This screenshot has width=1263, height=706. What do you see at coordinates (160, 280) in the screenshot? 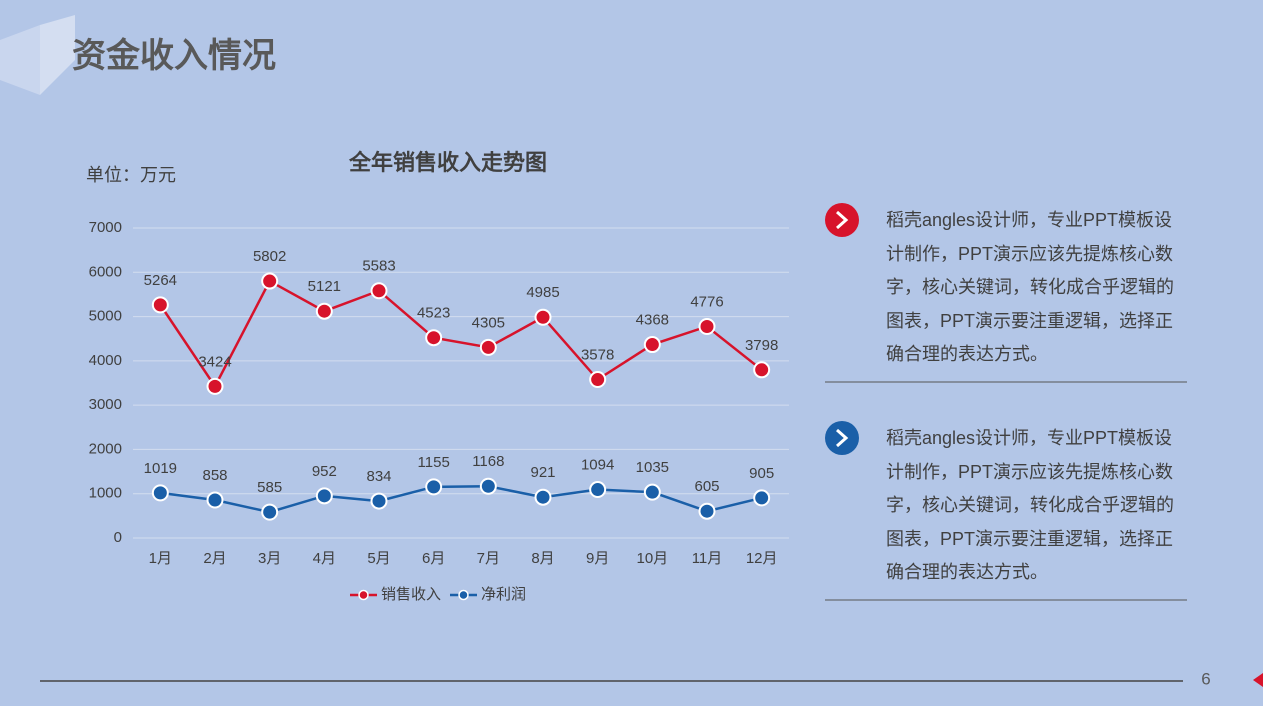
I see `data-label: 5264` at bounding box center [160, 280].